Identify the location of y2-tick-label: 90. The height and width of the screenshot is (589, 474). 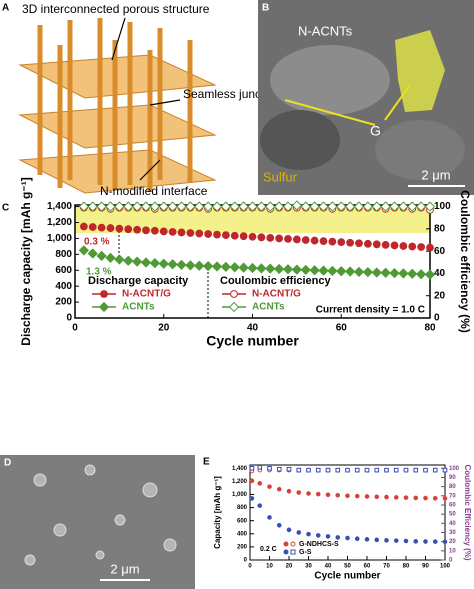
(452, 478).